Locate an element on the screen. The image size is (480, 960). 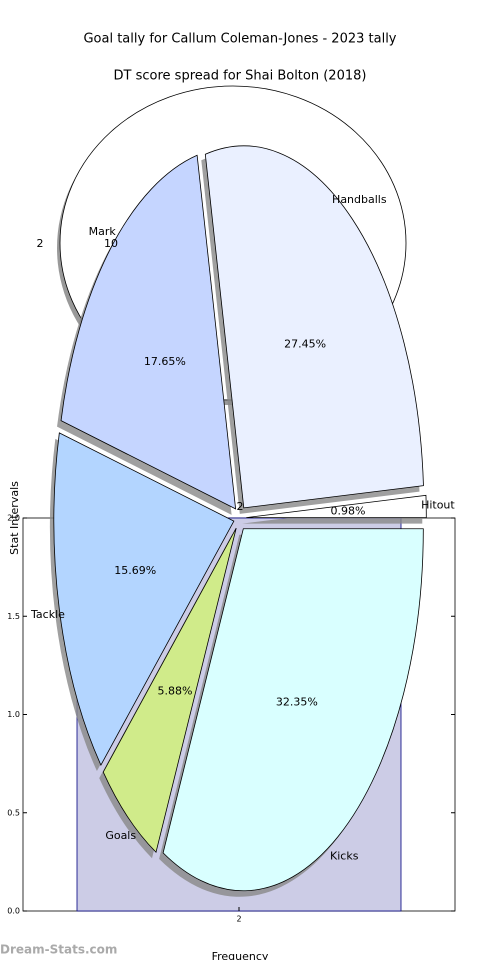
chart-title: DT score spread for Shai Bolton (2018) is located at coordinates (240, 76).